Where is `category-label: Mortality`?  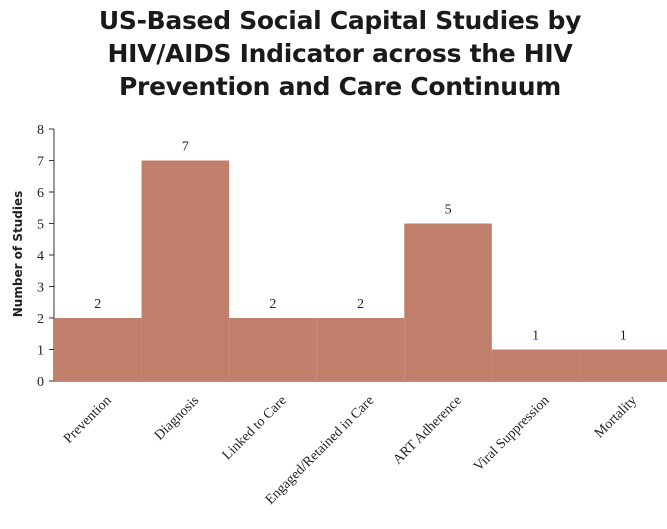
category-label: Mortality is located at coordinates (616, 417).